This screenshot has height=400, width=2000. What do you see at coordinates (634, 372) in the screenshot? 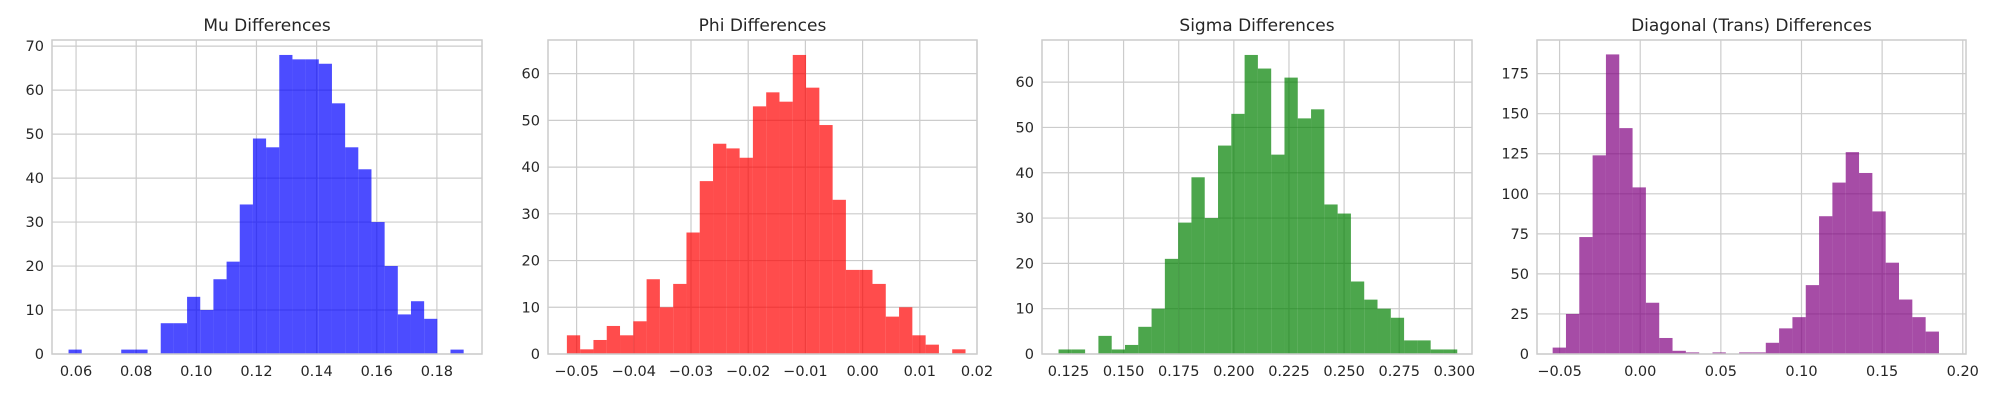
I see `x-tick-label: −0.04` at bounding box center [634, 372].